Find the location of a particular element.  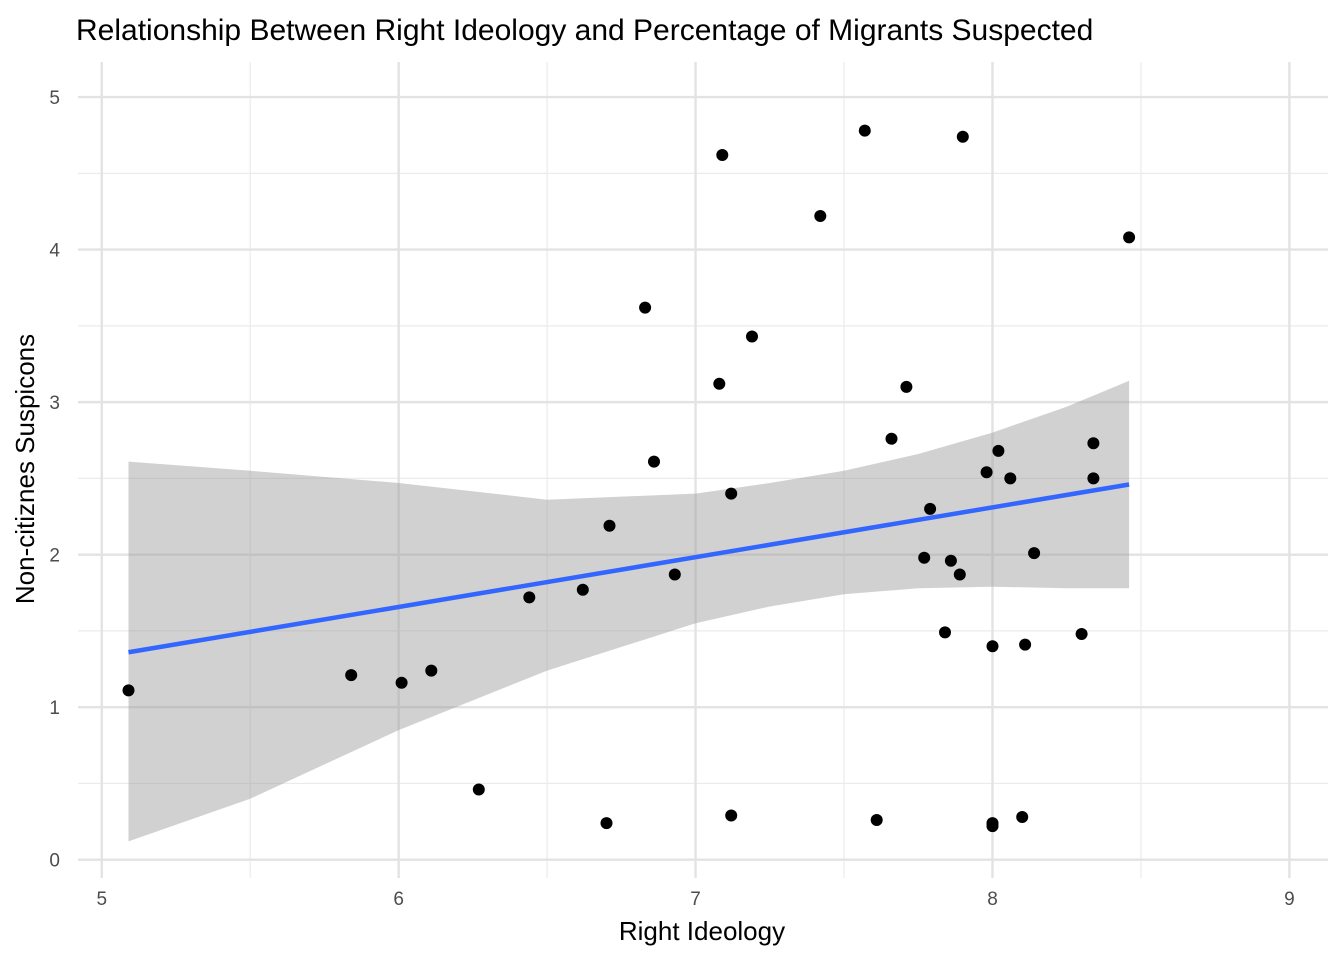

y-tick-label: 1 is located at coordinates (54, 708).